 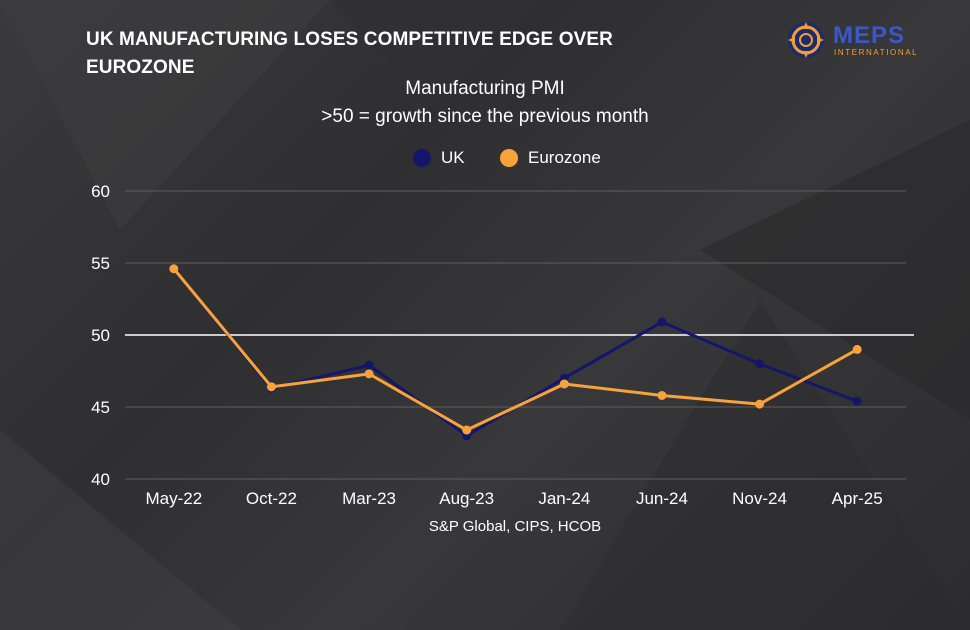 What do you see at coordinates (173, 498) in the screenshot?
I see `x-tick-label-may-22: May-22` at bounding box center [173, 498].